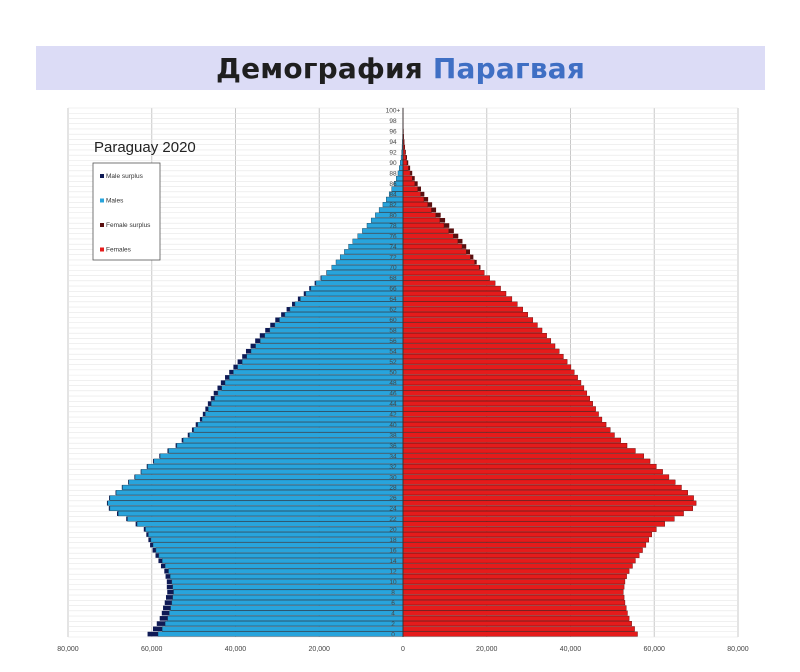 This screenshot has width=800, height=672. I want to click on age-tick-label: 74, so click(393, 247).